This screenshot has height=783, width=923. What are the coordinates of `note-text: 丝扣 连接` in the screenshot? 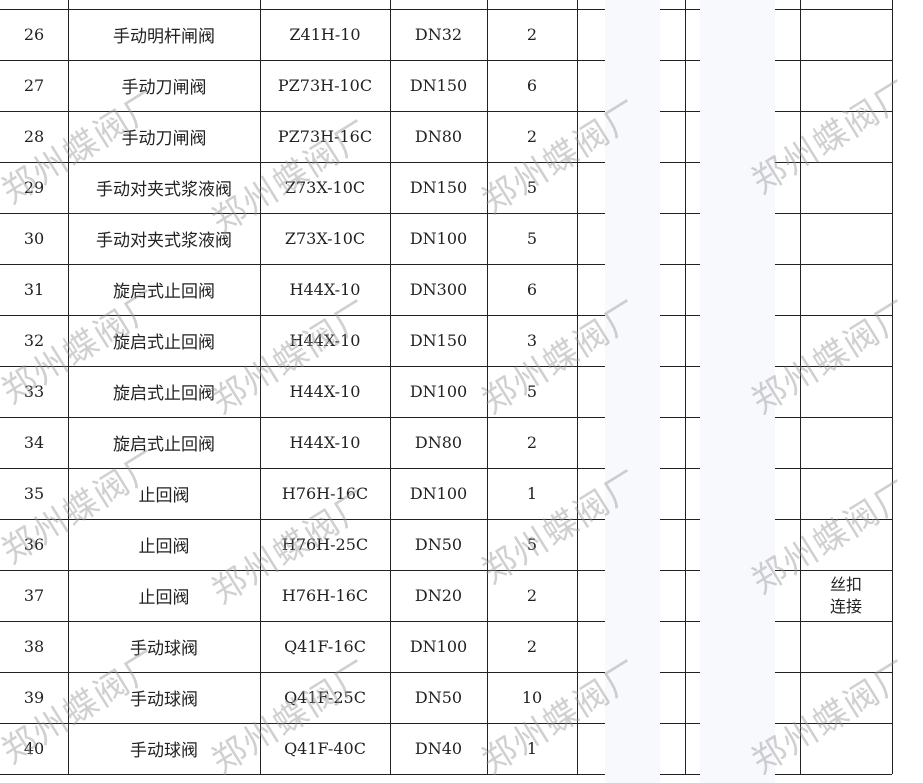 It's located at (845, 595).